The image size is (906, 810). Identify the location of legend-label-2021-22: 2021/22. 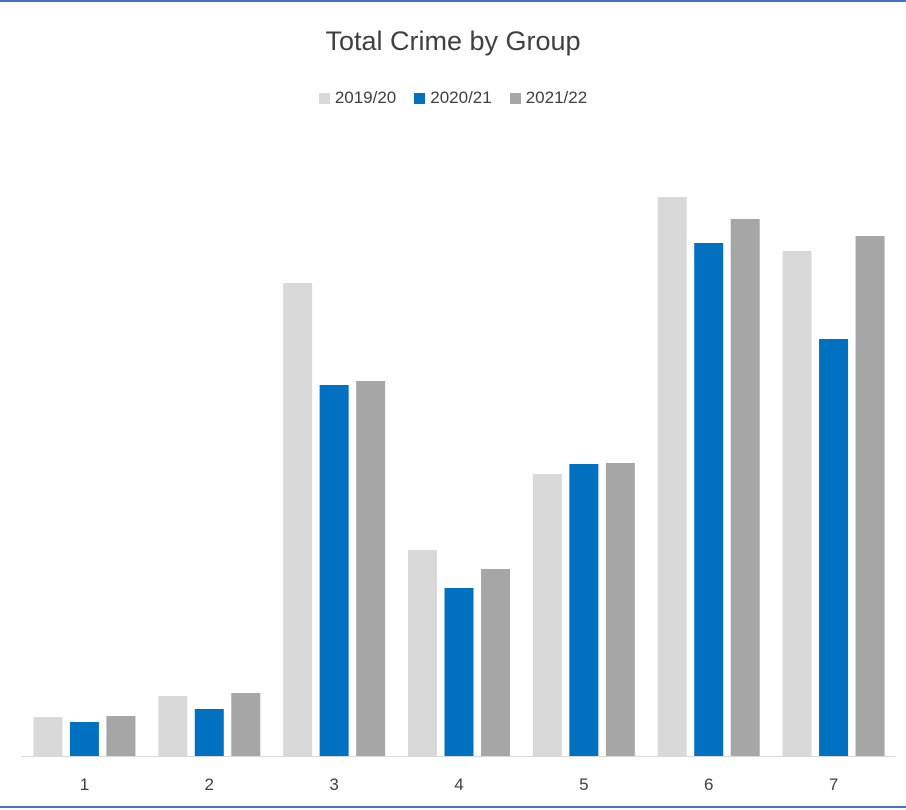
(556, 97).